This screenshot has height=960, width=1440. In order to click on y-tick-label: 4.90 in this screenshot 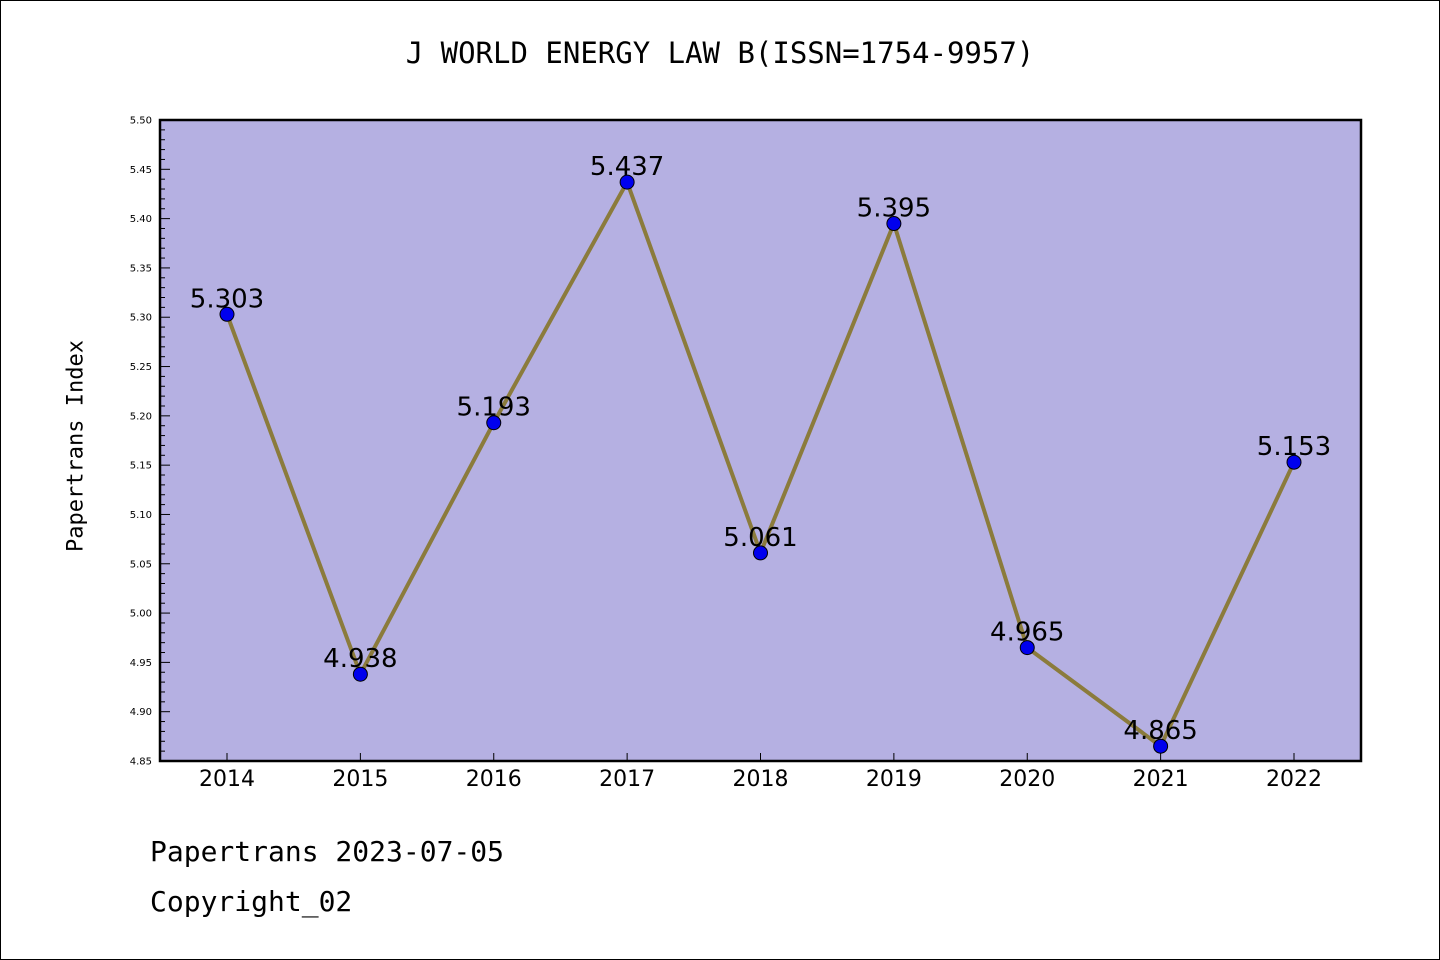, I will do `click(141, 712)`.